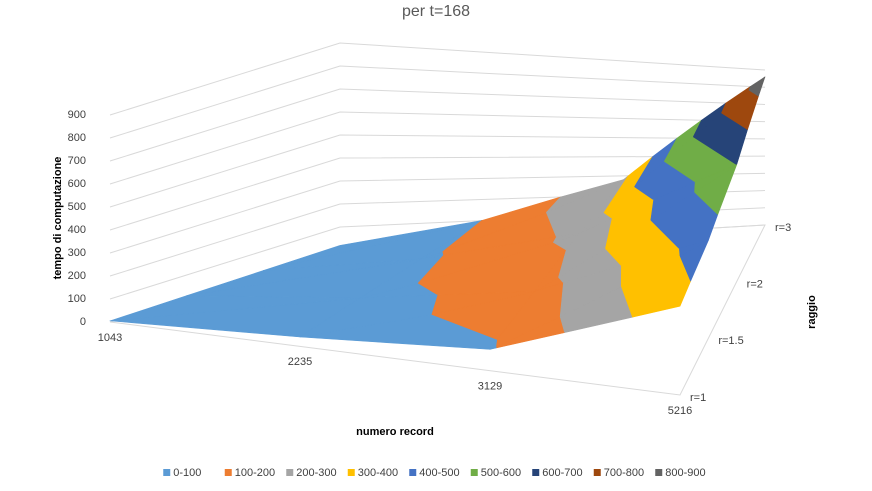 Image resolution: width=872 pixels, height=491 pixels. What do you see at coordinates (501, 473) in the screenshot?
I see `legend-label: 500-600` at bounding box center [501, 473].